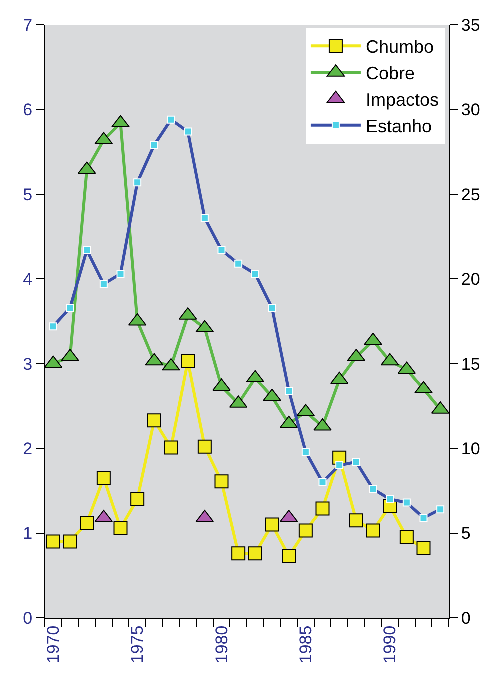 The height and width of the screenshot is (692, 503). I want to click on y2-tick-label: 15, so click(470, 364).